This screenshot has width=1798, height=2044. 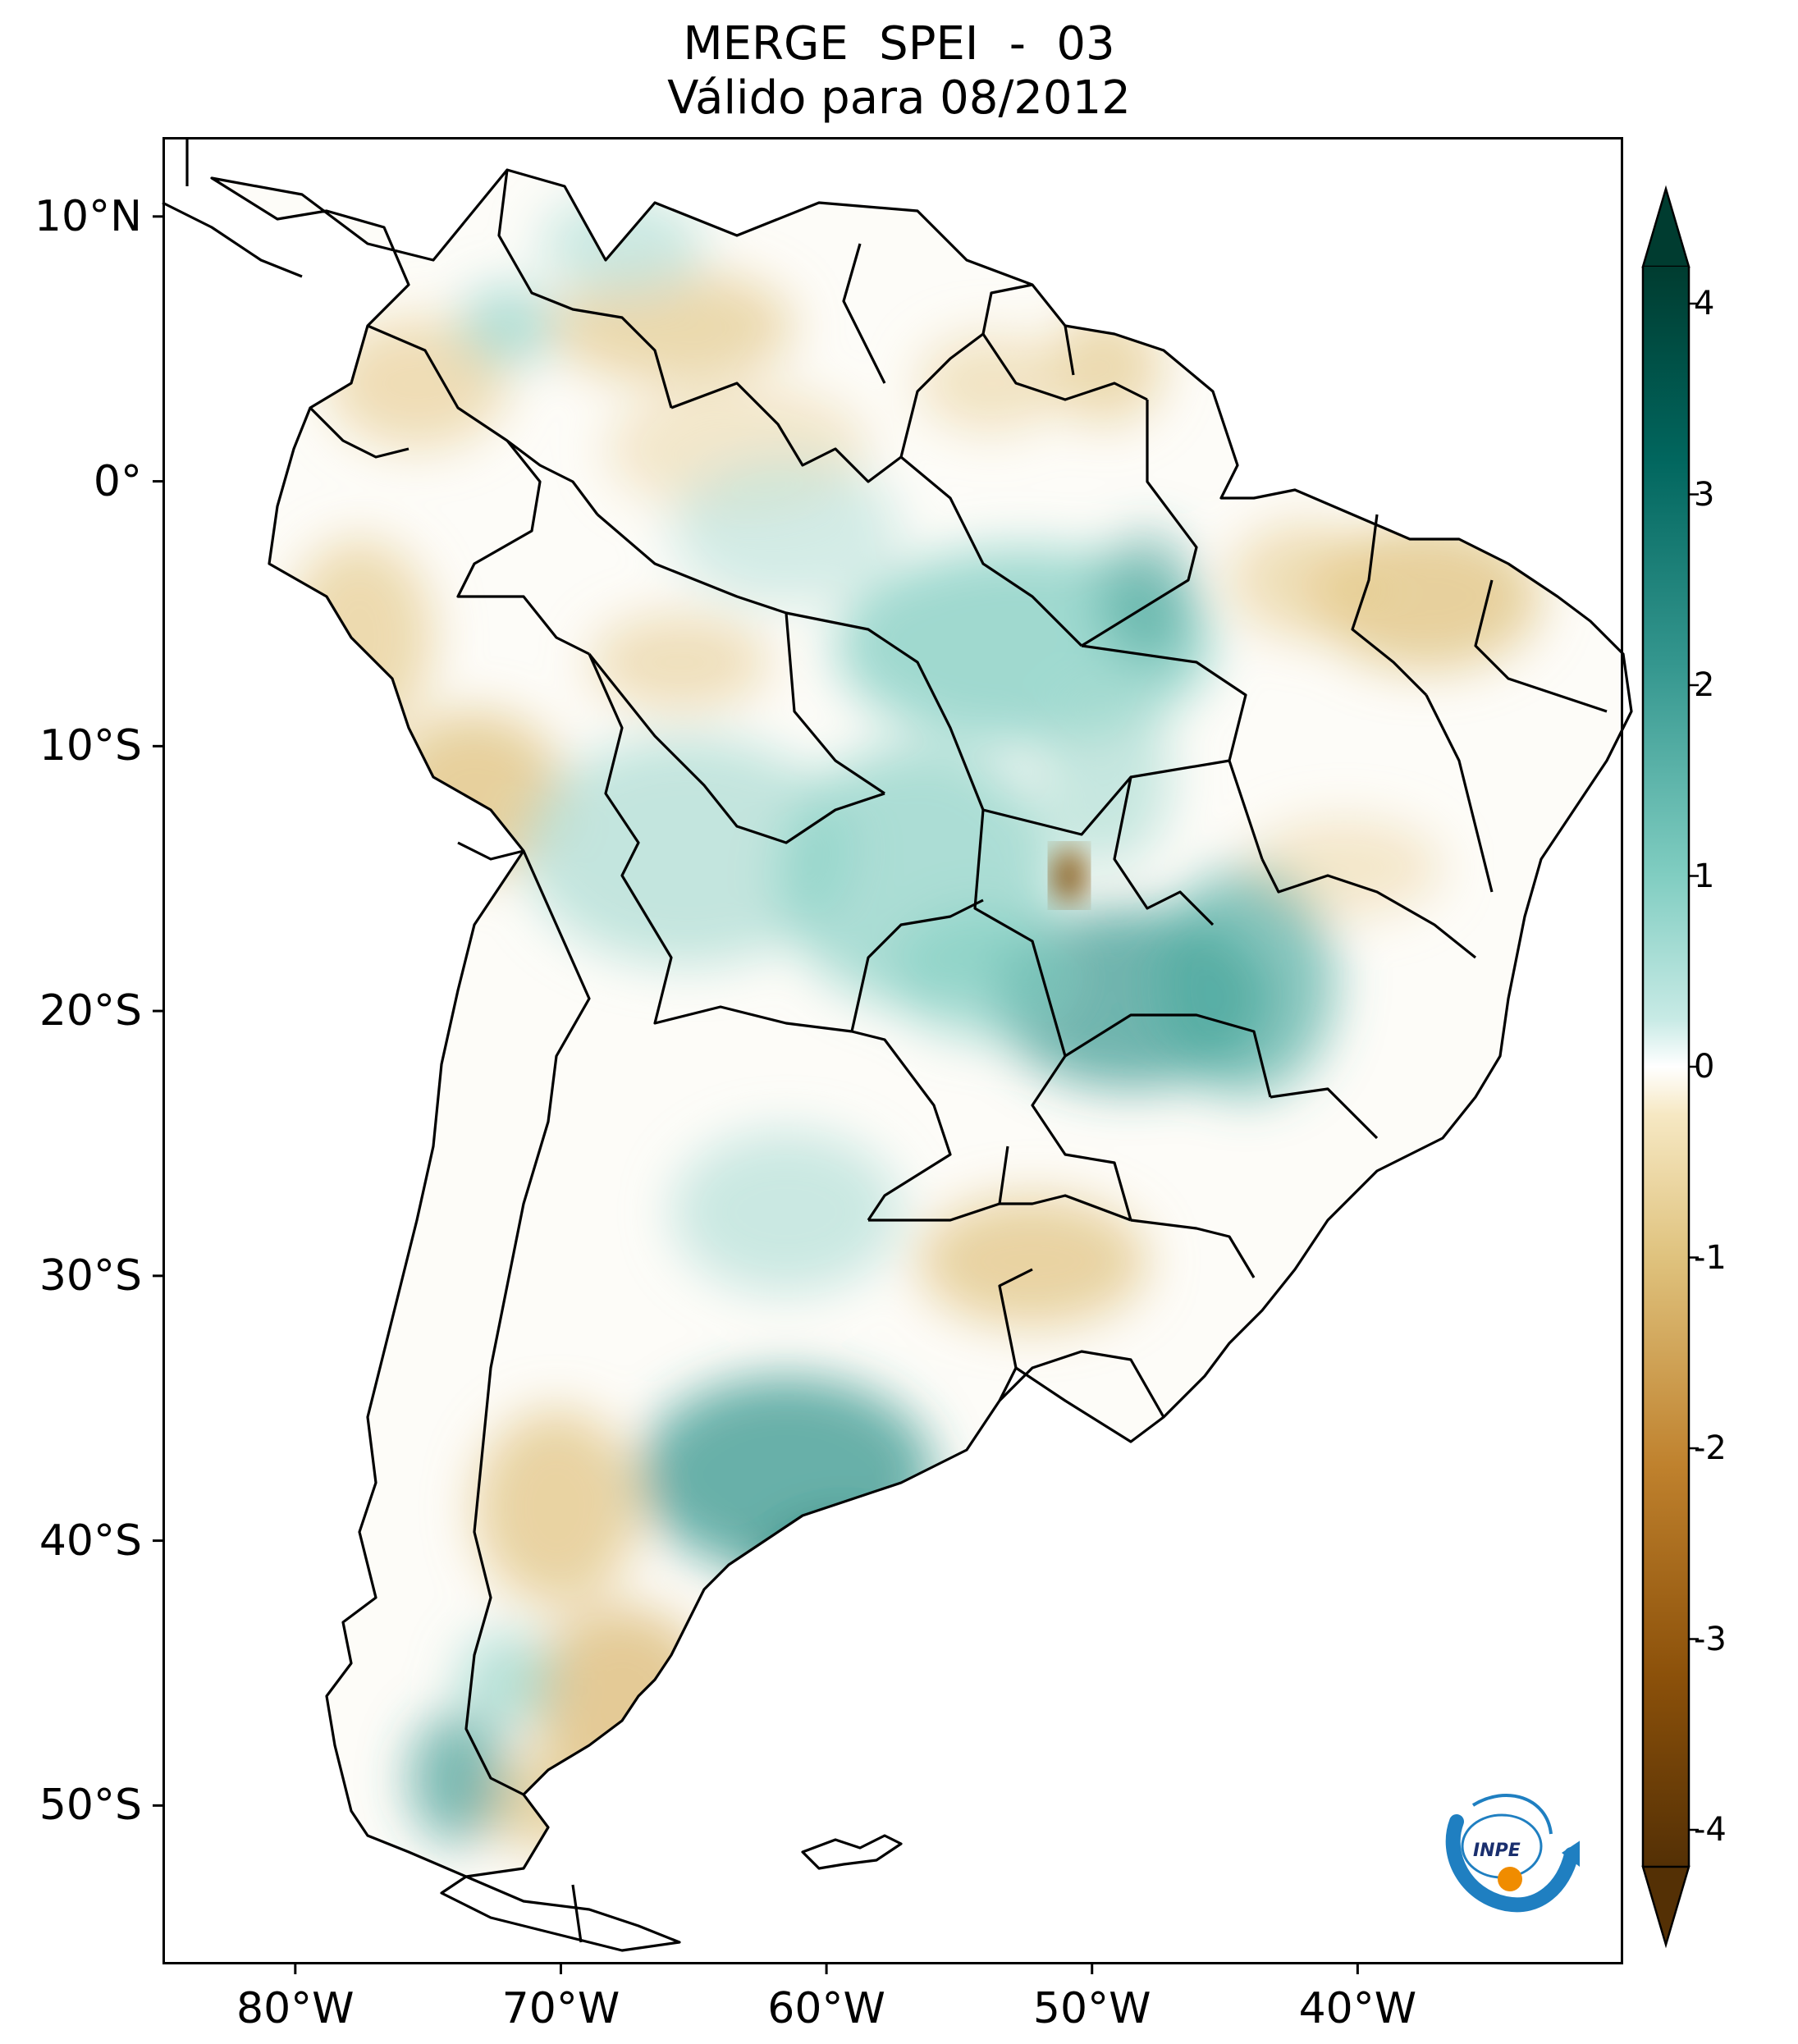 What do you see at coordinates (1704, 876) in the screenshot?
I see `colorbar-tick-label: 1` at bounding box center [1704, 876].